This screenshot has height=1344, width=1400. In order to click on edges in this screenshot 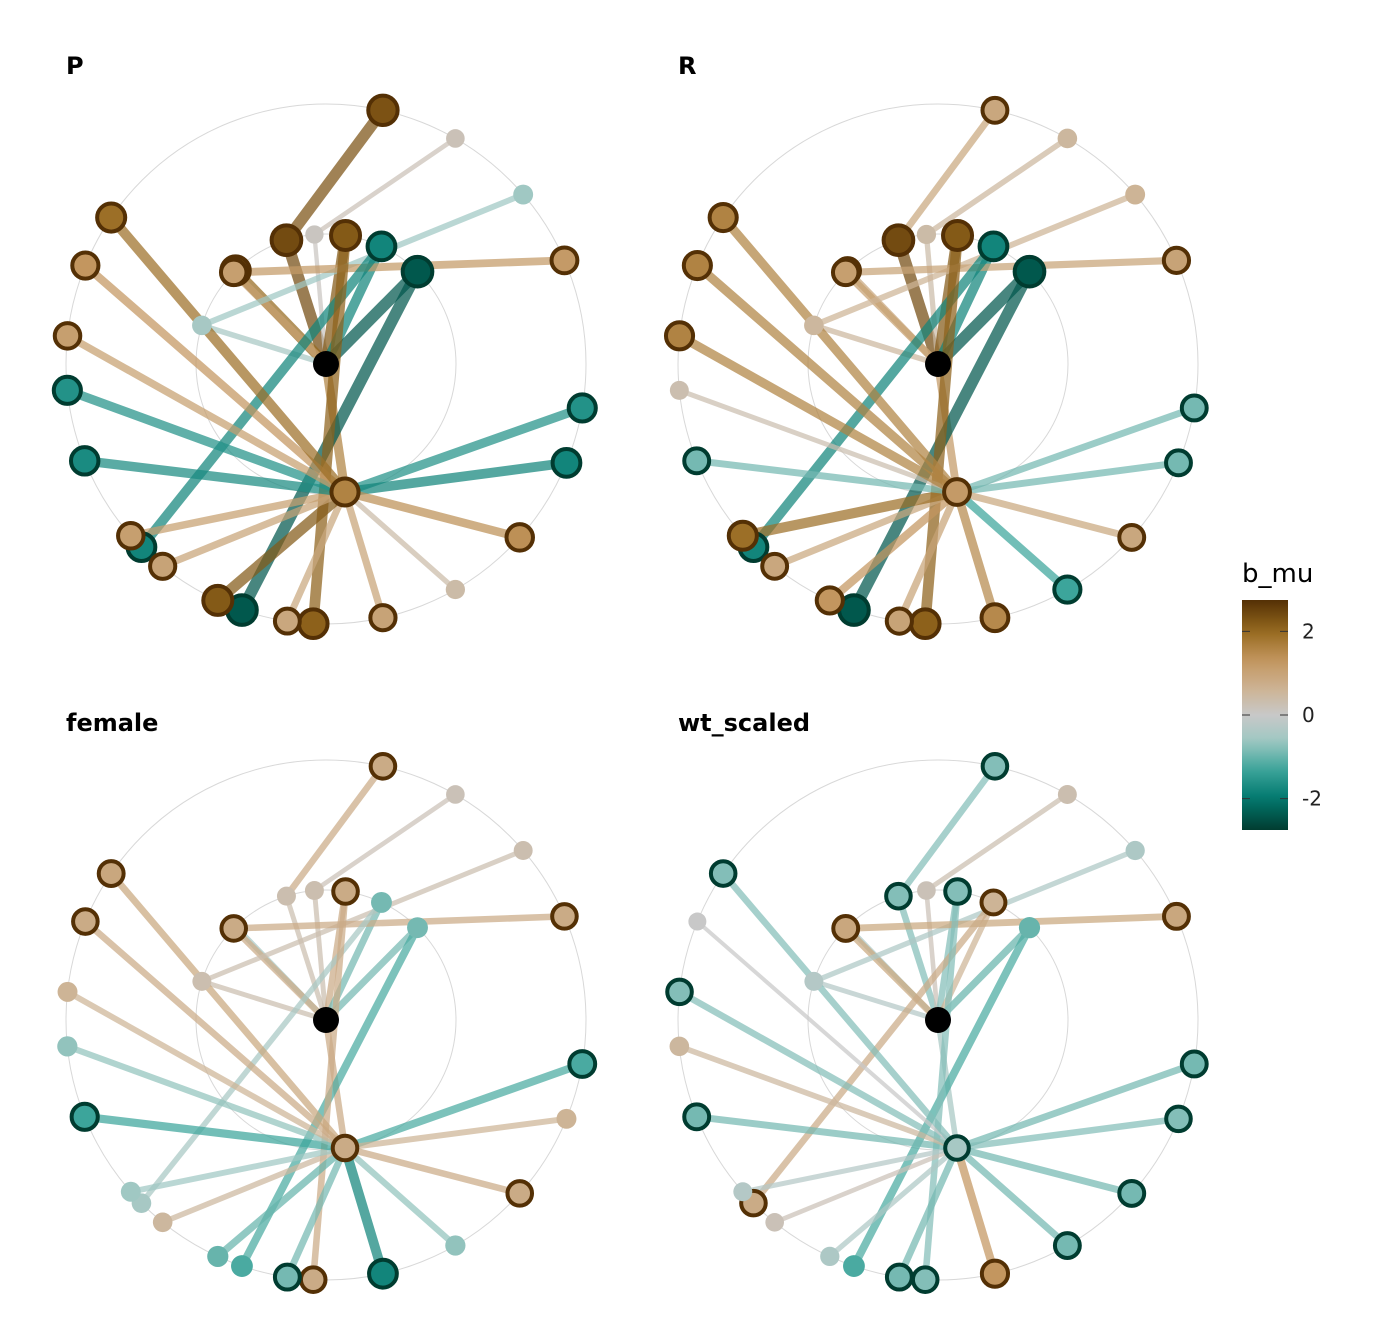, I will do `click(324, 365)`.